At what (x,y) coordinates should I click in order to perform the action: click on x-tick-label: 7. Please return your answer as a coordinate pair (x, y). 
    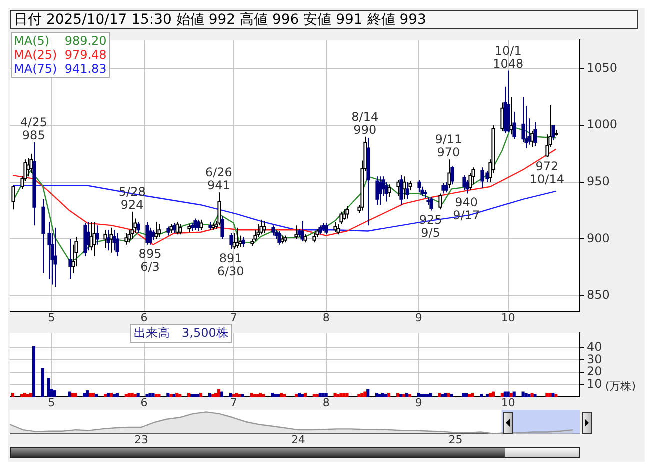
    Looking at the image, I should click on (234, 403).